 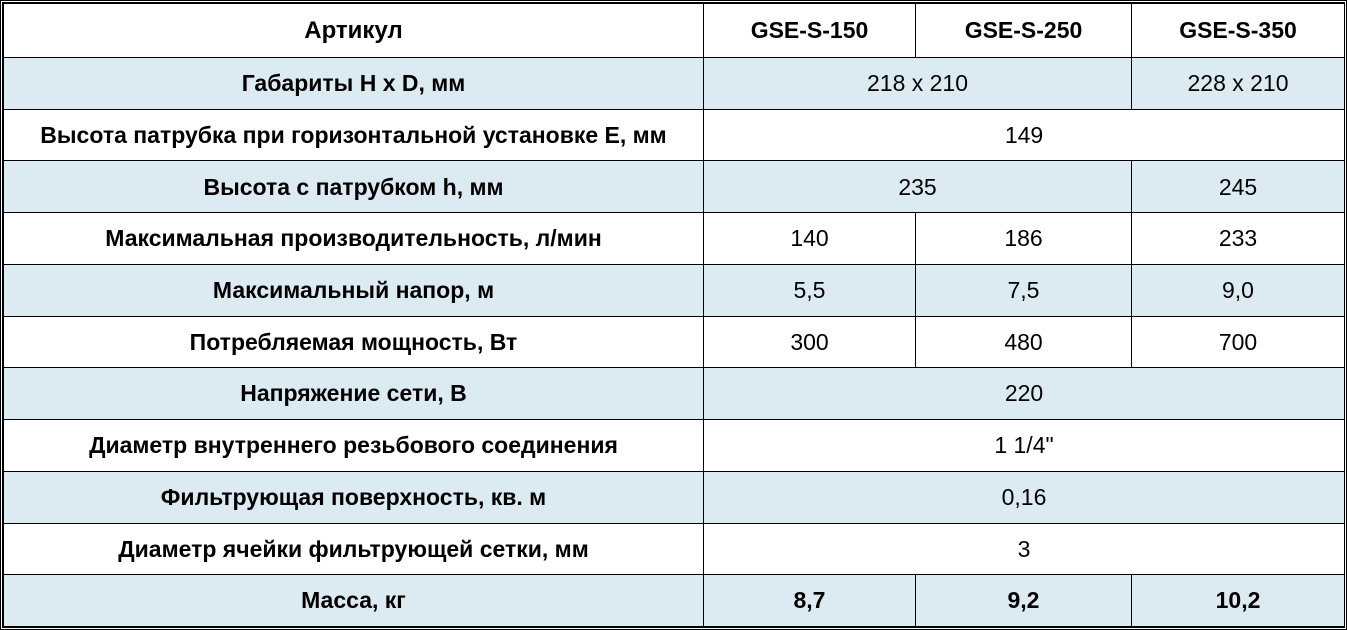 I want to click on table-row: Масса, кг 8,7 9,2 10,2, so click(x=674, y=600).